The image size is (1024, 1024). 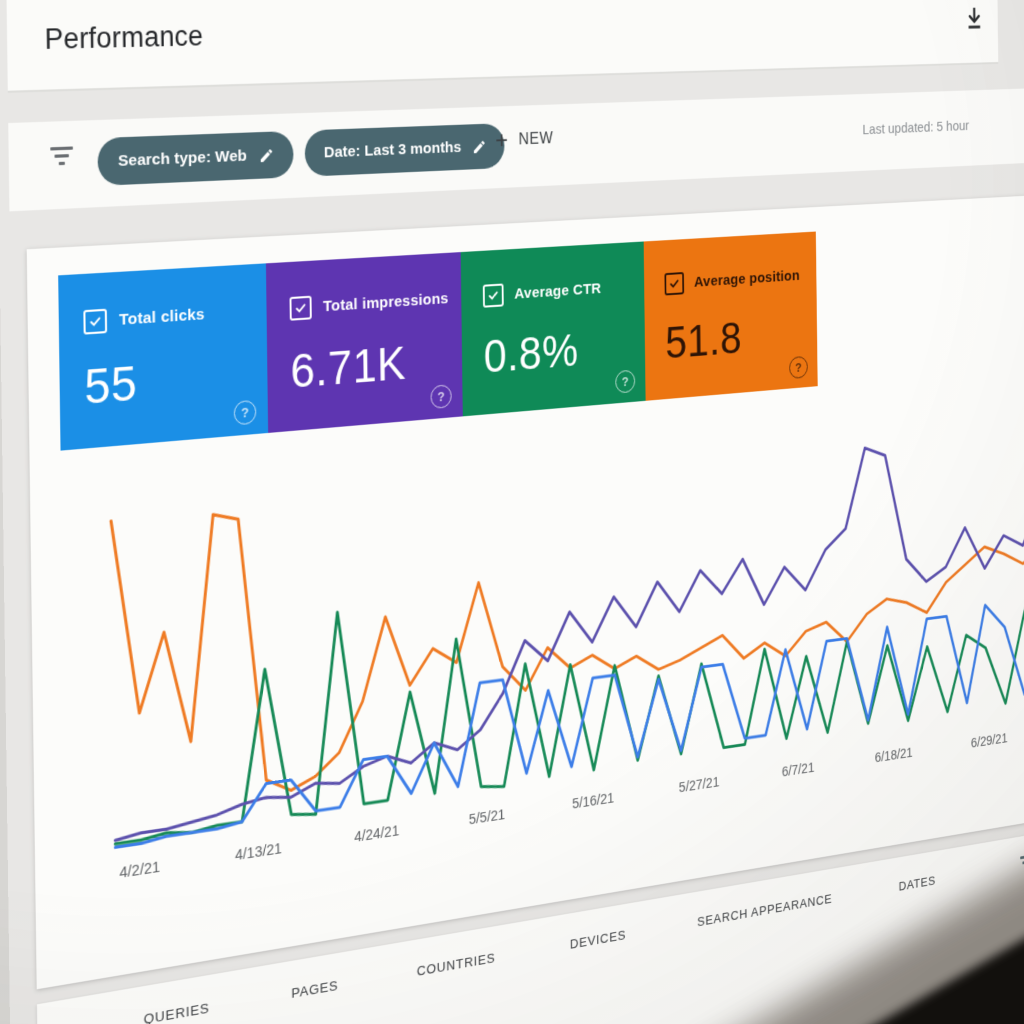 What do you see at coordinates (177, 1012) in the screenshot?
I see `tab-queries: QUERIES` at bounding box center [177, 1012].